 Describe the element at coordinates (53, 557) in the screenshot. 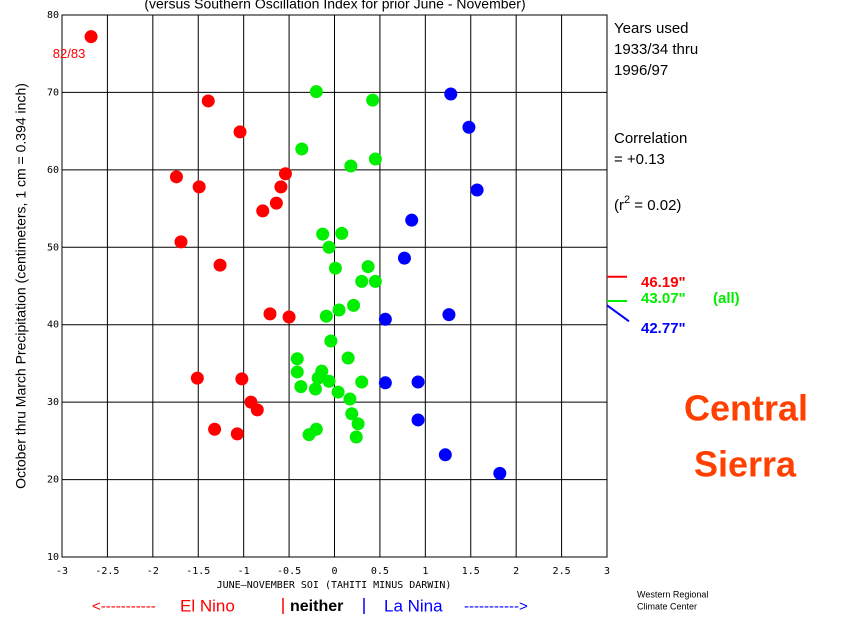

I see `y-tick-label: 10` at that location.